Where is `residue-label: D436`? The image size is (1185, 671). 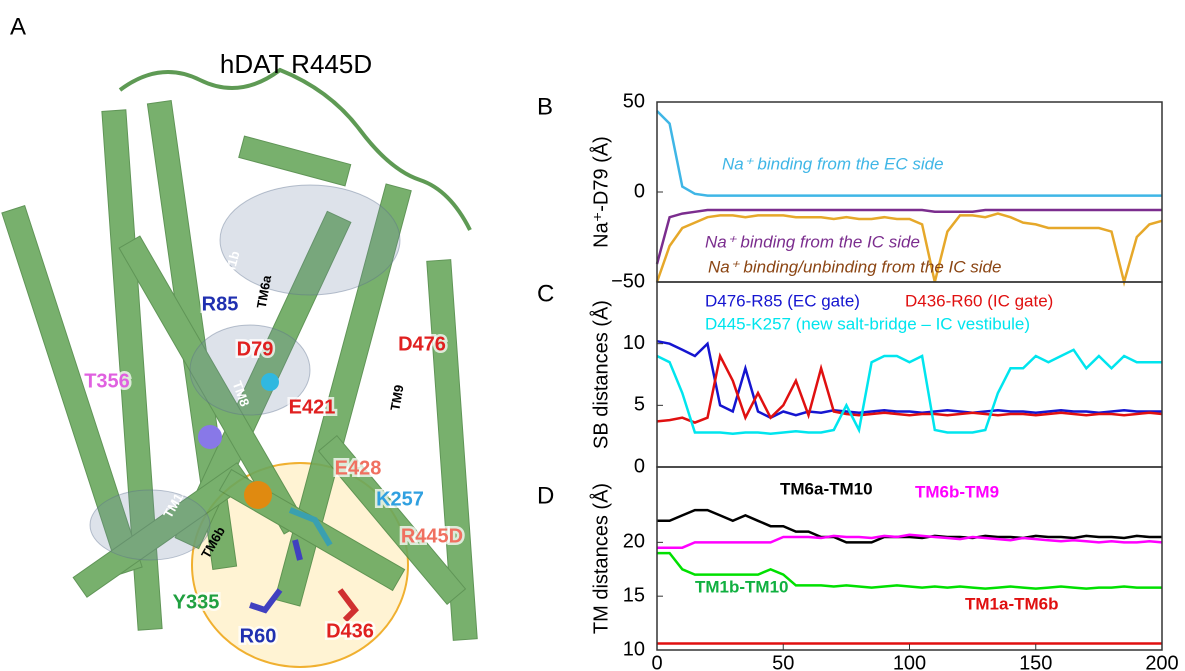
residue-label: D436 is located at coordinates (350, 631).